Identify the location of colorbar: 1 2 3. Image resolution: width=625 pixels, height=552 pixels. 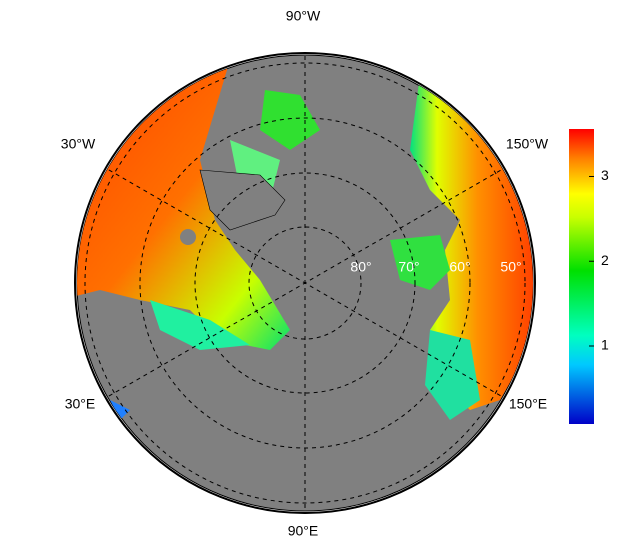
(589, 276).